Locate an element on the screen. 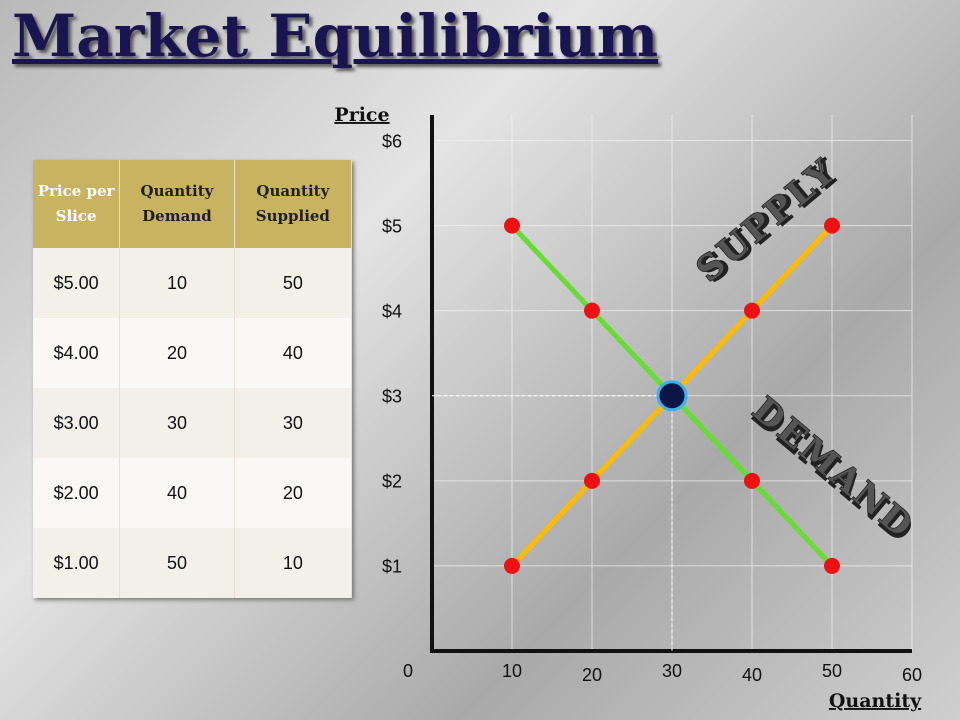  table-cell: $3.00 is located at coordinates (77, 423).